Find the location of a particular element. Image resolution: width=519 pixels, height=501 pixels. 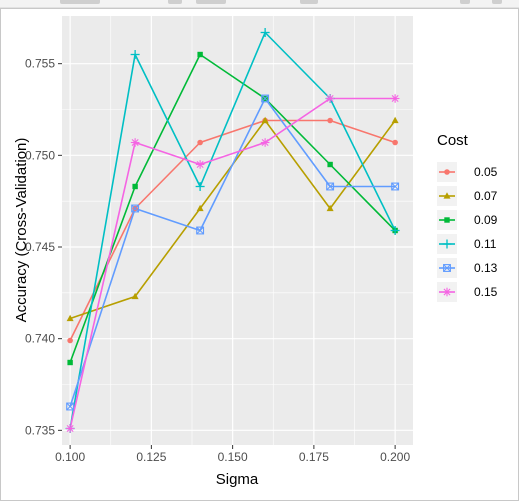

legend-item: 0.13 is located at coordinates (467, 268).